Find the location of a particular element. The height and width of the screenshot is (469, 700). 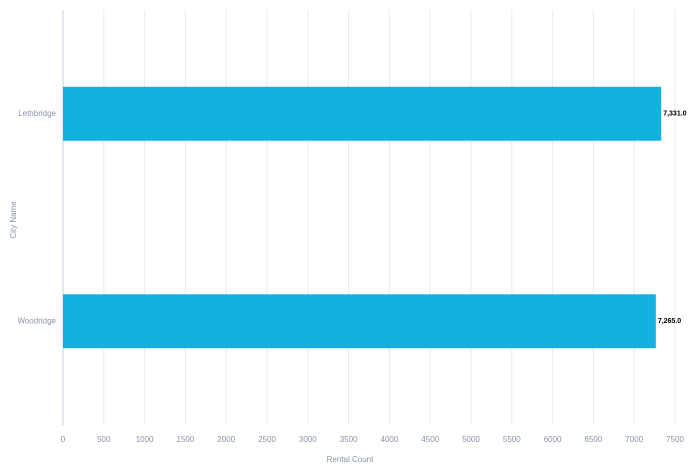

value-label: 7,331.0 is located at coordinates (674, 114).